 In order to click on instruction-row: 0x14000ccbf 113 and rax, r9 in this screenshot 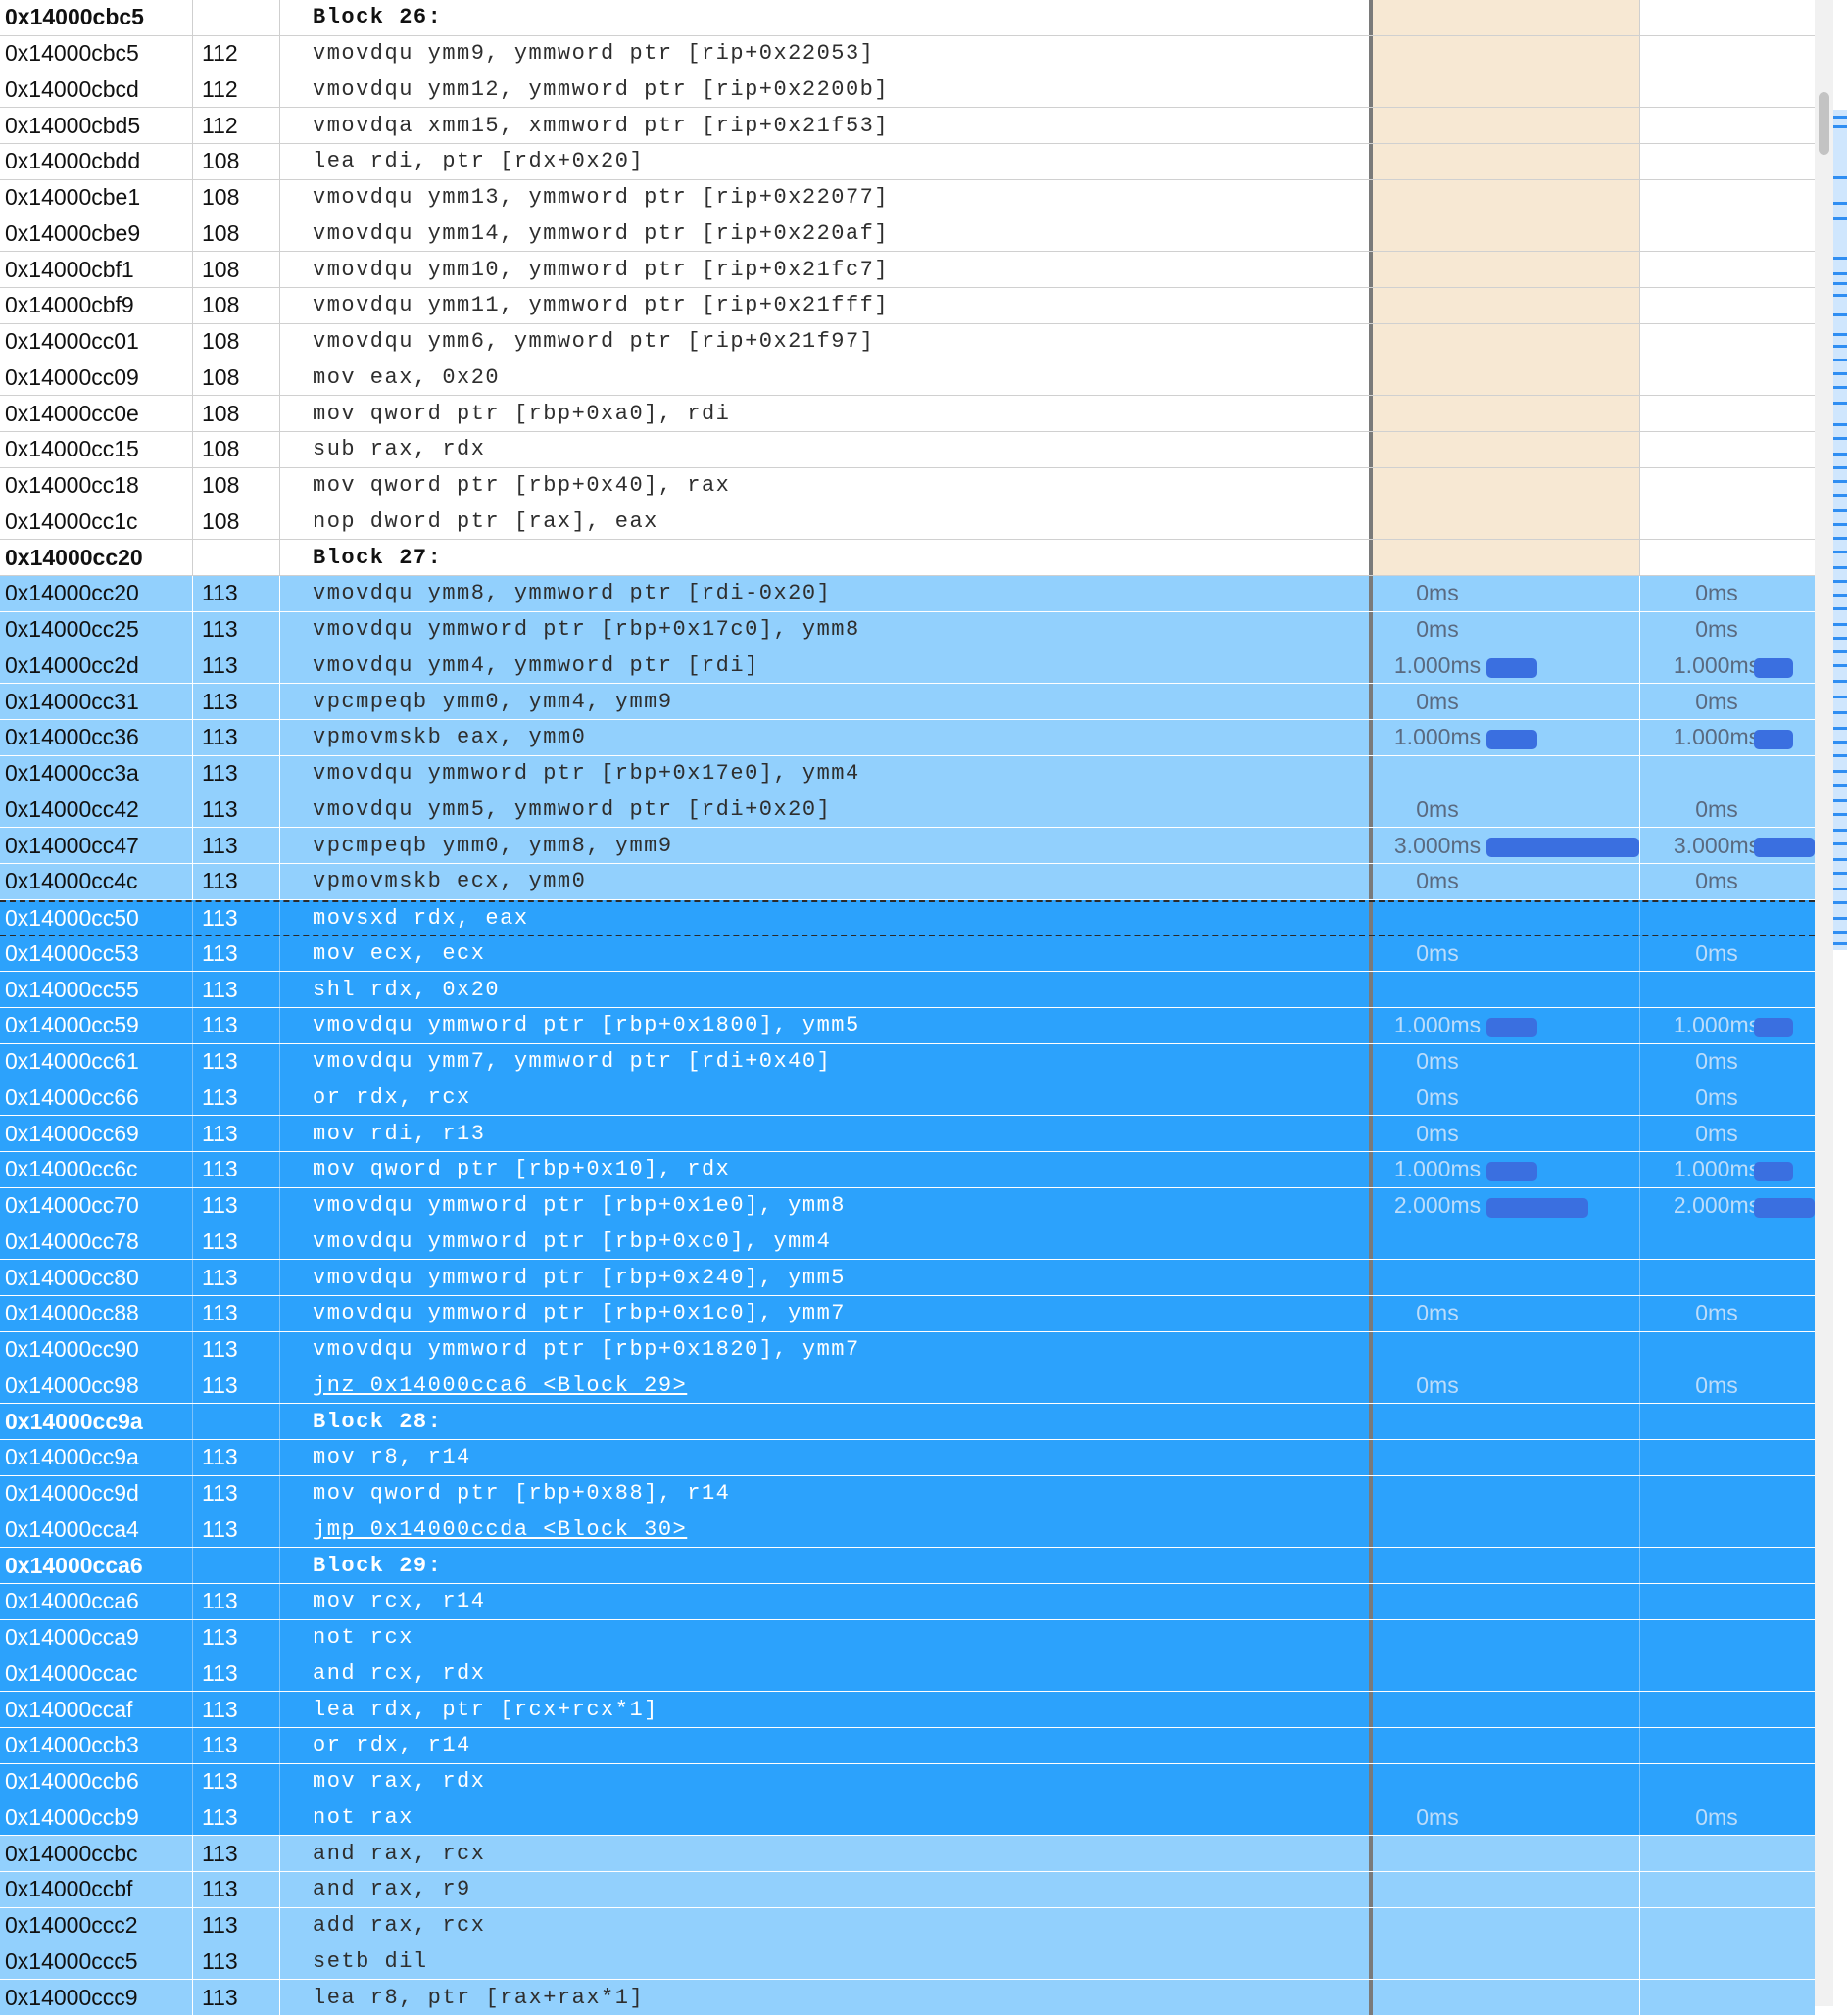, I will do `click(907, 1890)`.